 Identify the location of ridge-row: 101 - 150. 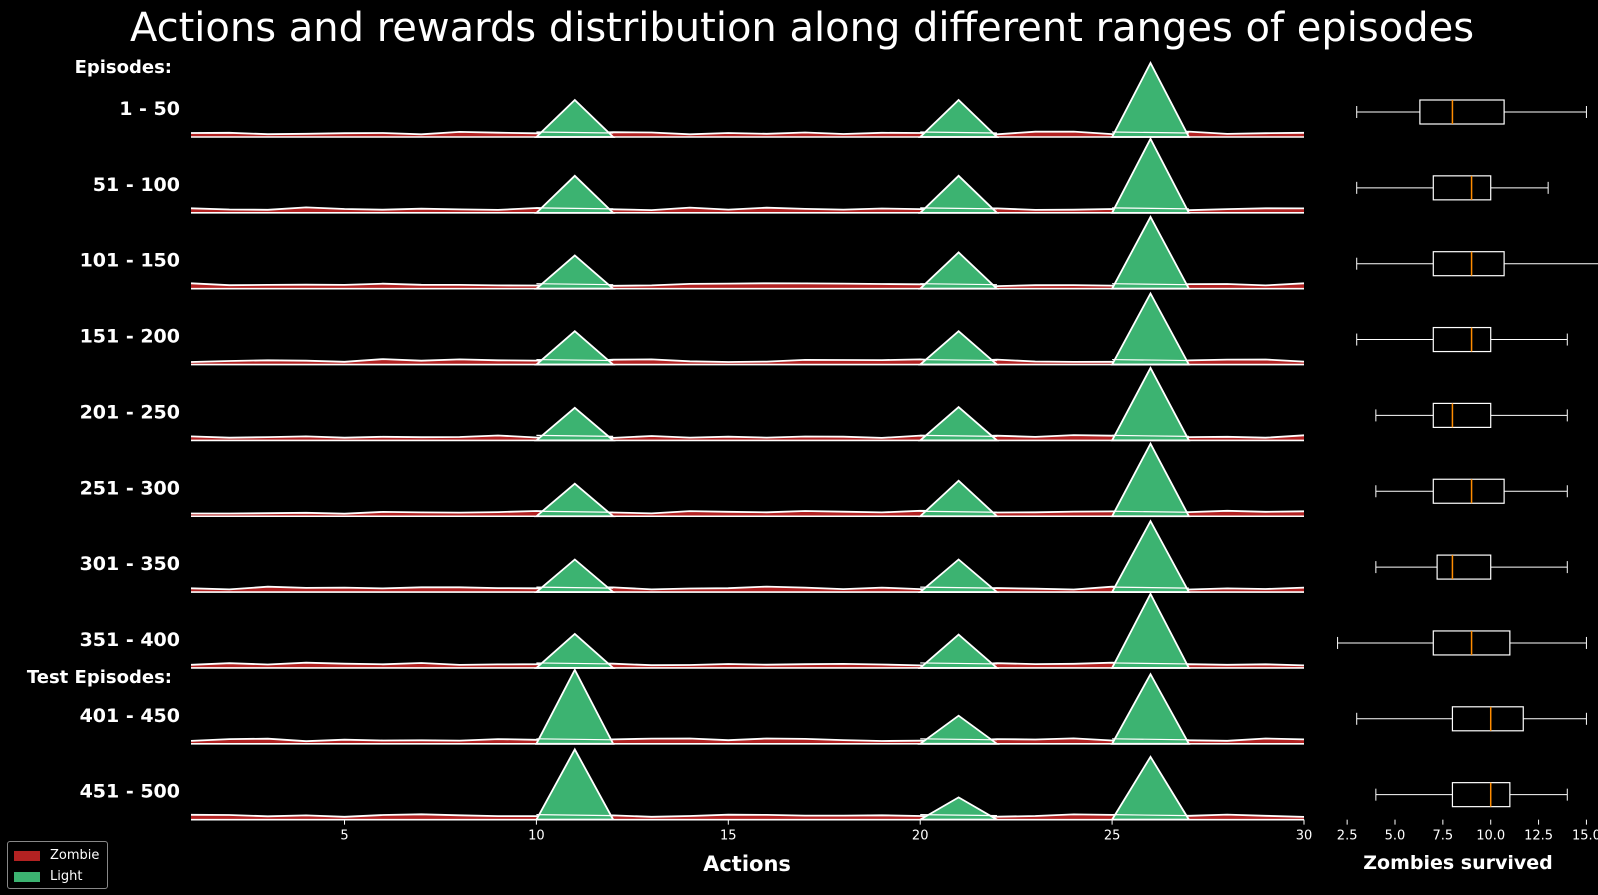
(839, 252).